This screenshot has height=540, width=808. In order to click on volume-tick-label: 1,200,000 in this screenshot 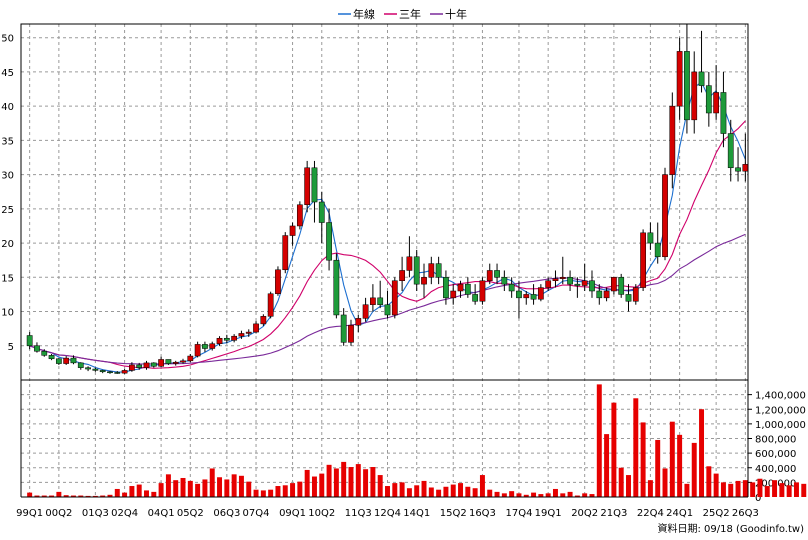, I will do `click(780, 410)`.